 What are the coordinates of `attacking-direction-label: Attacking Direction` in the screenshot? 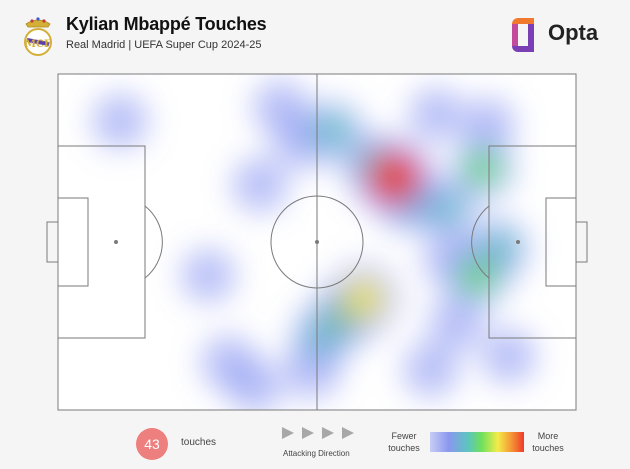 It's located at (316, 453).